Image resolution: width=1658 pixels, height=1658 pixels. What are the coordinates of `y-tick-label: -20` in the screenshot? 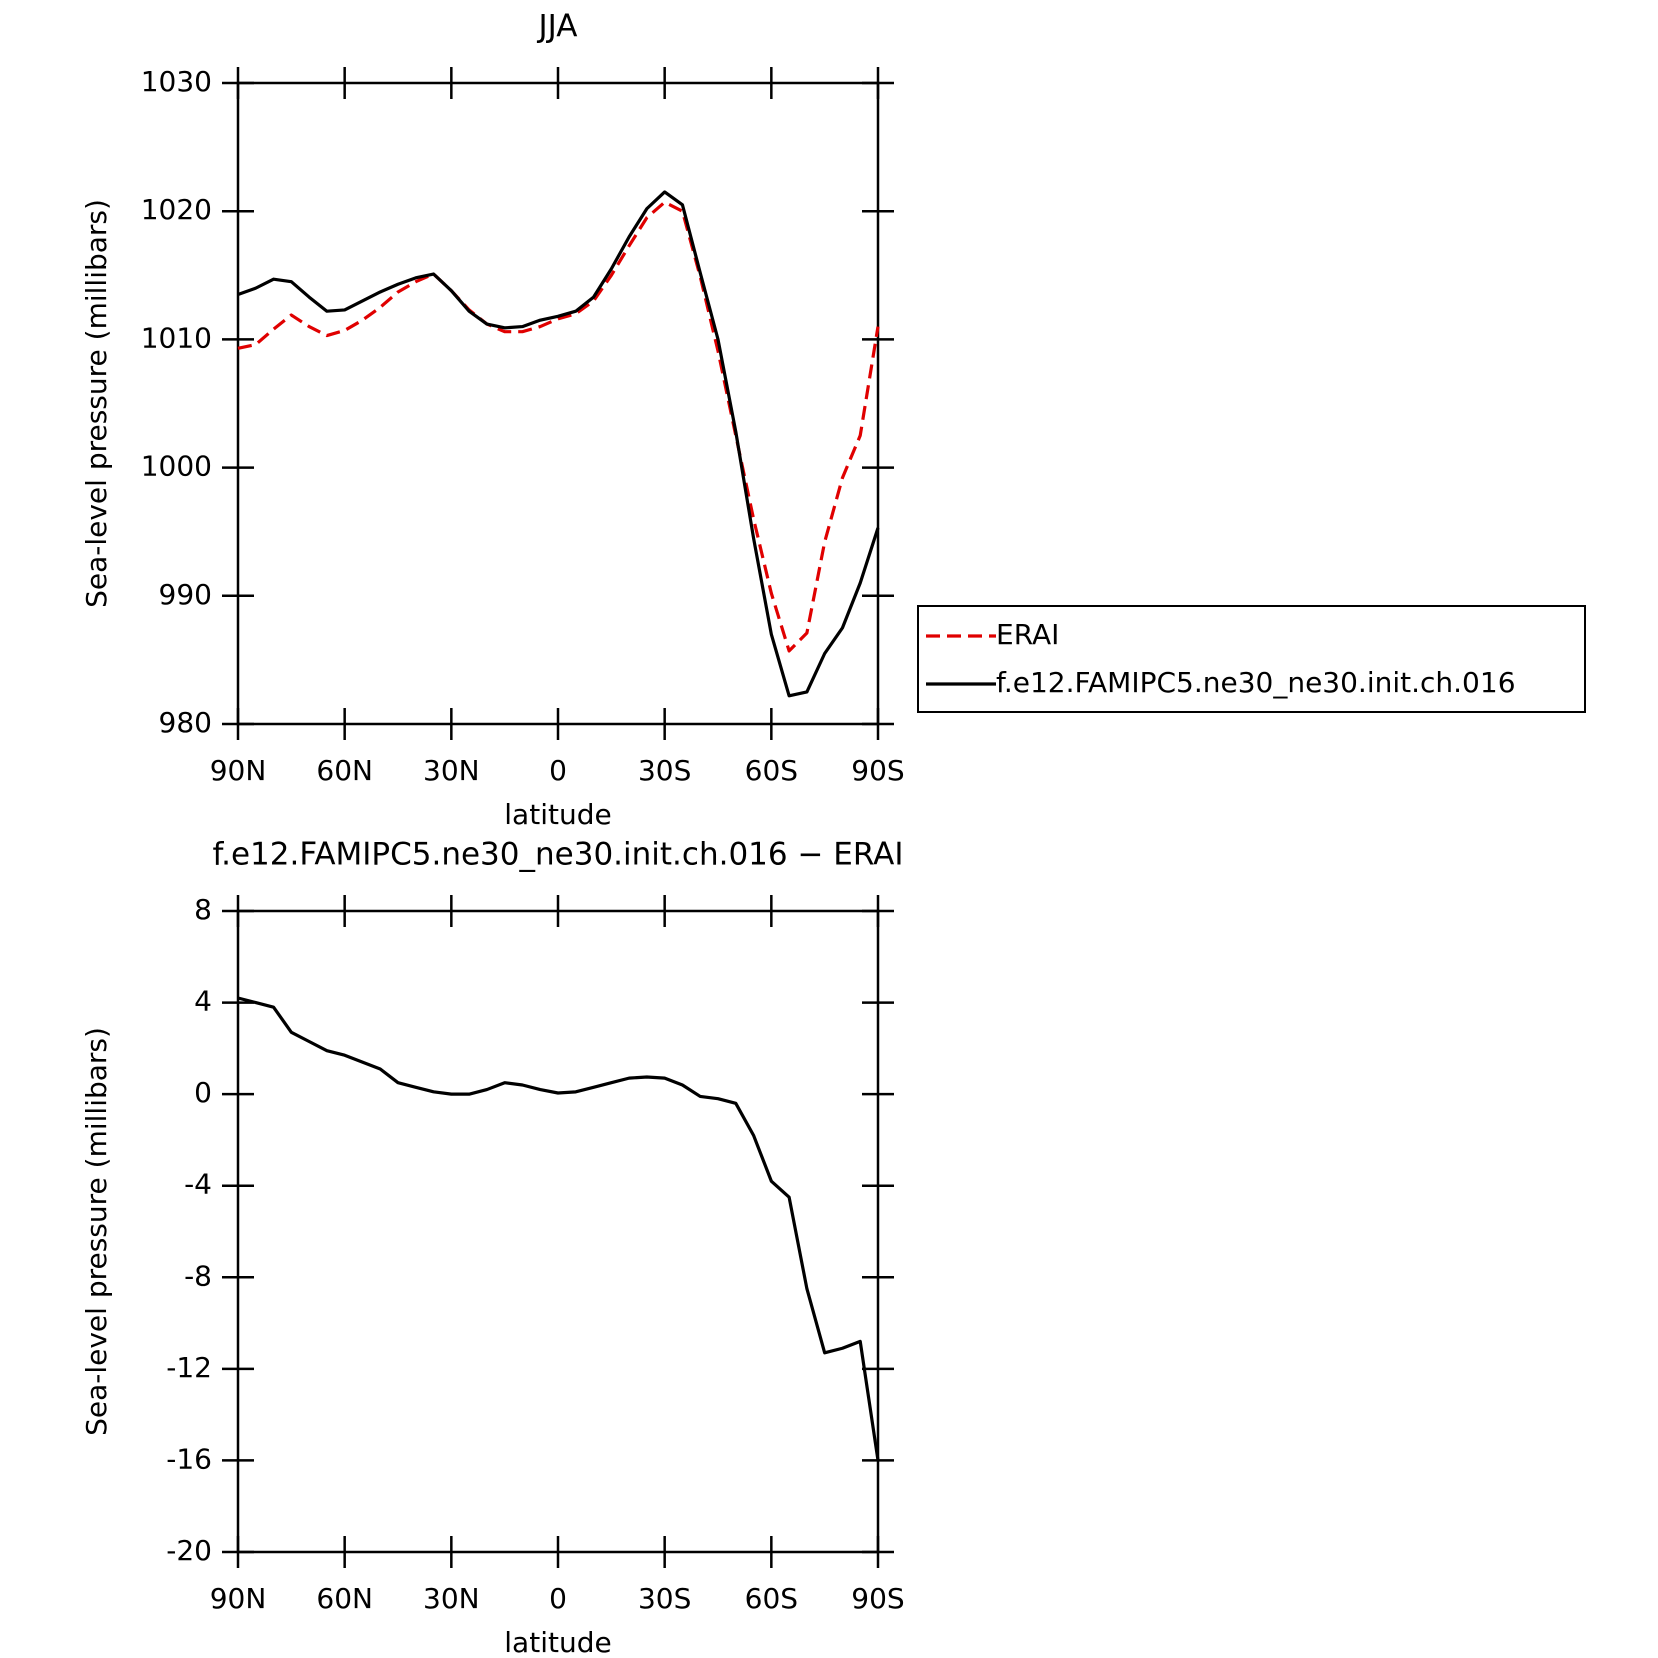 It's located at (189, 1550).